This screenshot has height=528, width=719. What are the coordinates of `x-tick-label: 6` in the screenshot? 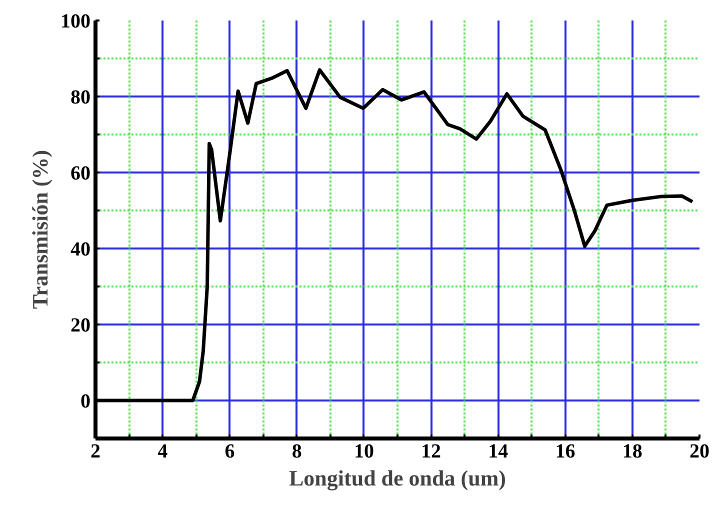 It's located at (229, 451).